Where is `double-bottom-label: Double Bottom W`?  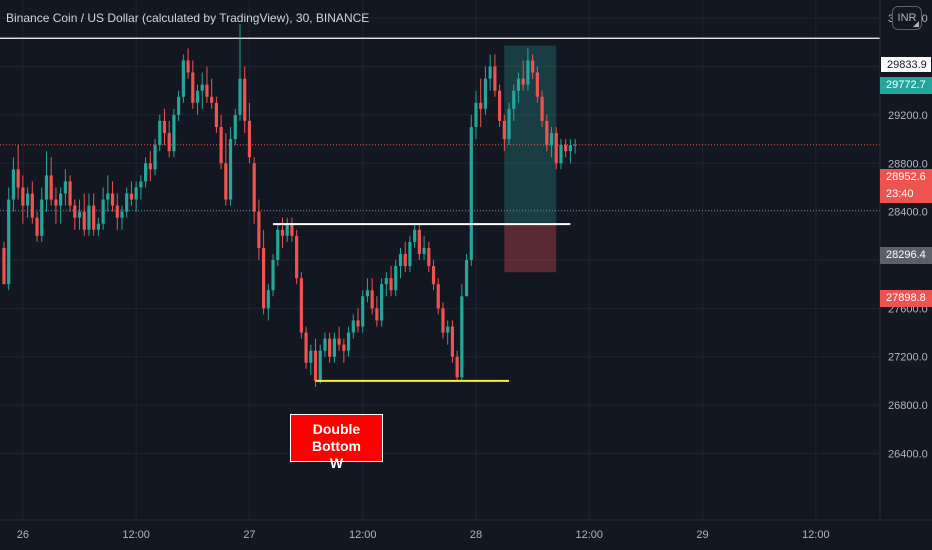 double-bottom-label: Double Bottom W is located at coordinates (336, 442).